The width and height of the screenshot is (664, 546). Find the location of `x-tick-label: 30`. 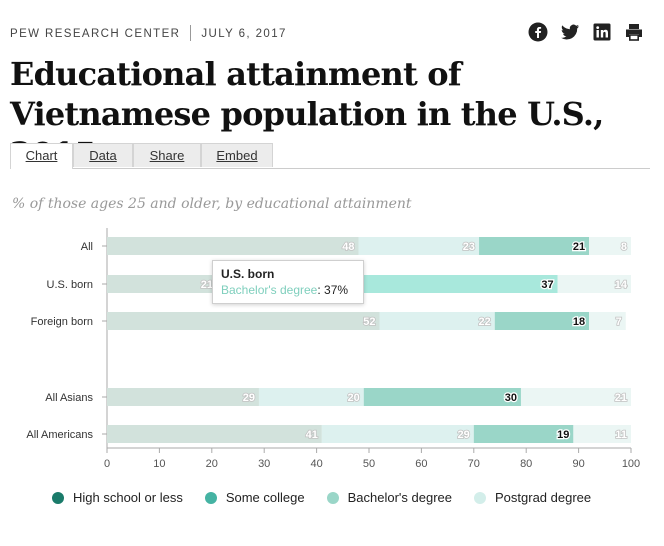

x-tick-label: 30 is located at coordinates (264, 464).